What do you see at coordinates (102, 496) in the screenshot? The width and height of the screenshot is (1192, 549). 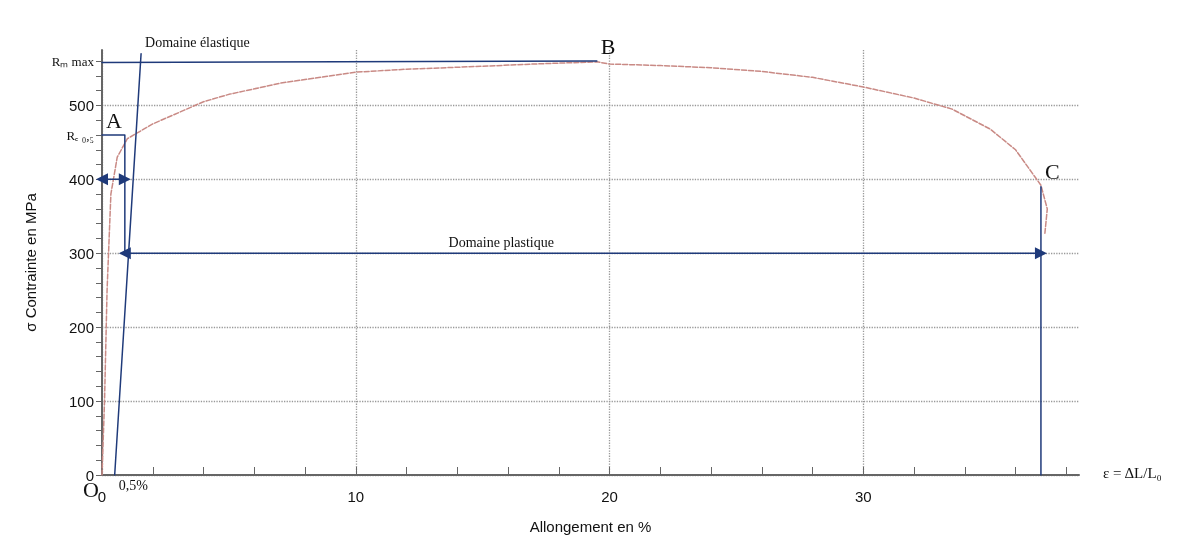 I see `x-tick-label: 0` at bounding box center [102, 496].